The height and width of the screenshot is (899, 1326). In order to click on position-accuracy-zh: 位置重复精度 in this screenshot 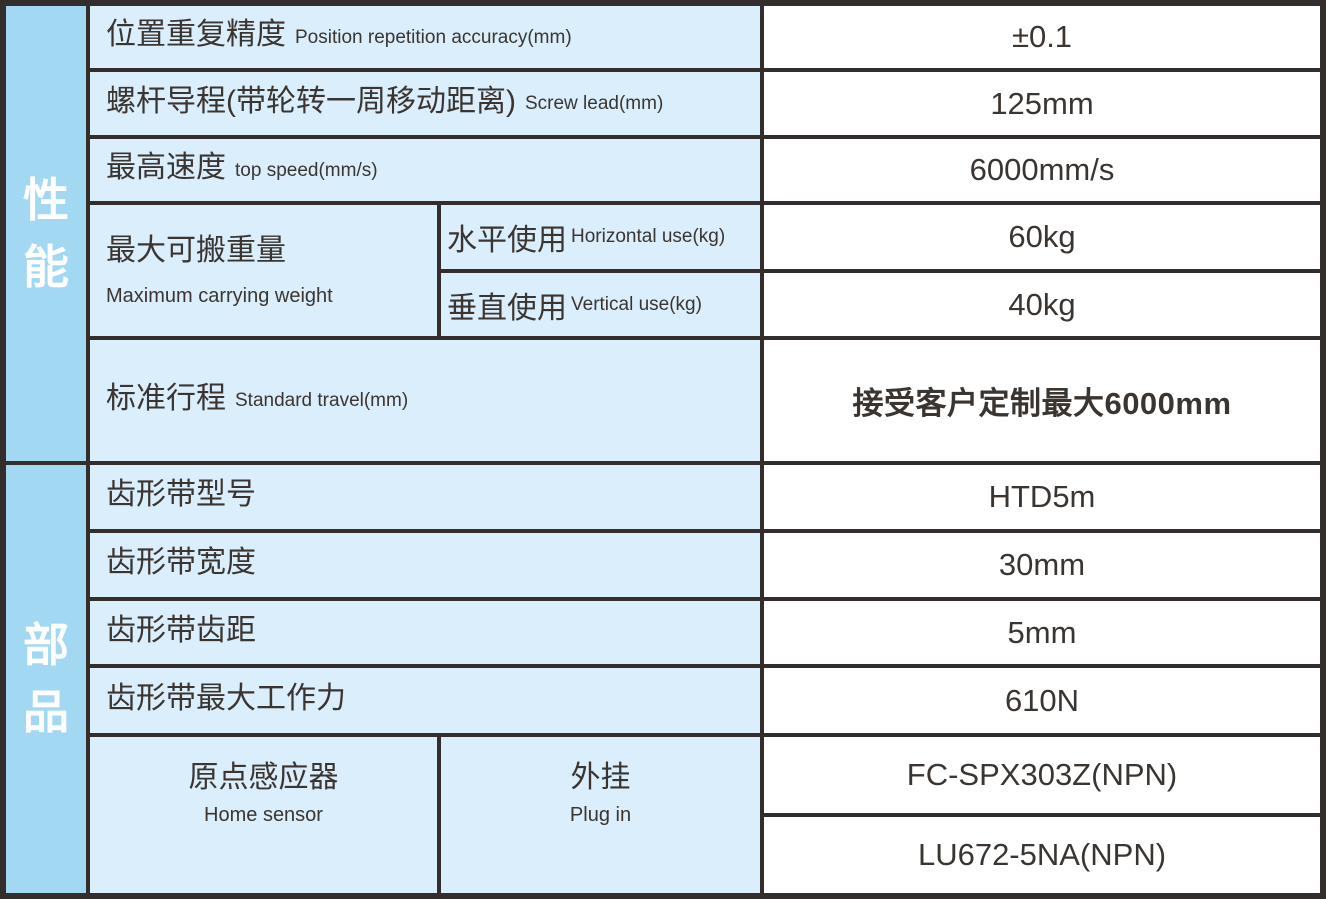, I will do `click(196, 34)`.